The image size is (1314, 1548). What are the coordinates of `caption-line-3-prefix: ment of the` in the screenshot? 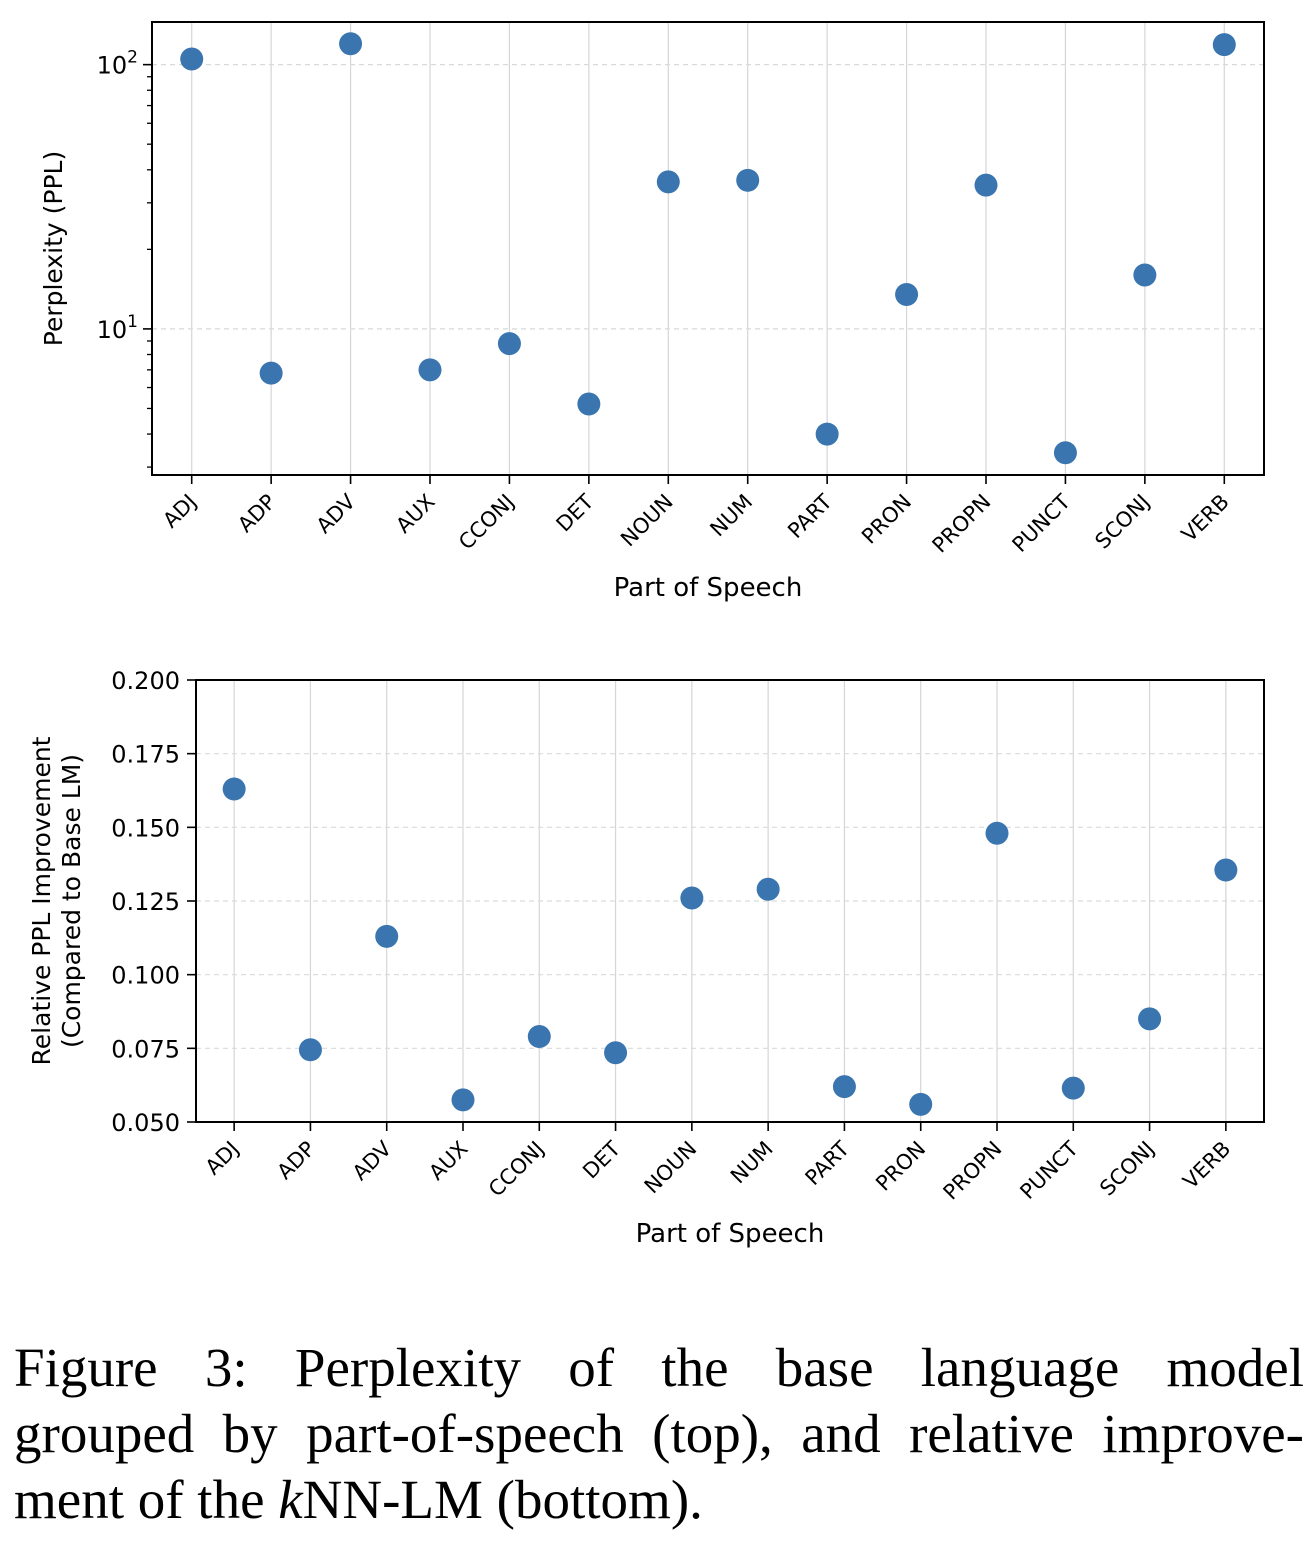 It's located at (146, 1499).